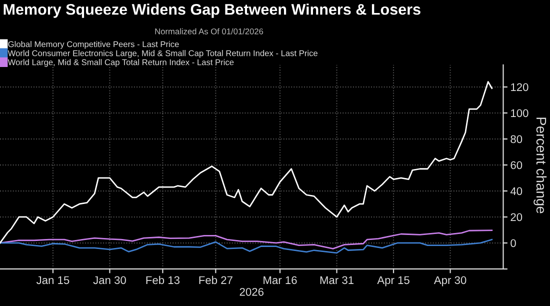 Image resolution: width=550 pixels, height=306 pixels. What do you see at coordinates (209, 31) in the screenshot?
I see `chart-subtitle: Normalized As Of 01/01/2026` at bounding box center [209, 31].